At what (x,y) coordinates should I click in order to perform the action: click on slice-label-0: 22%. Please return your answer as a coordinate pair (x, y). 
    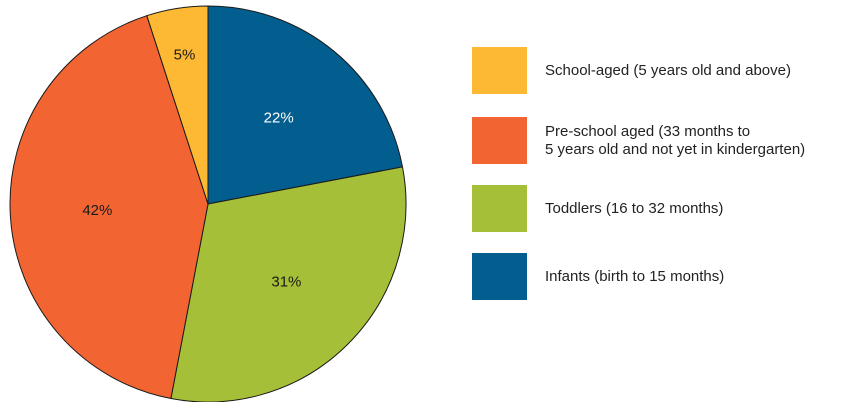
    Looking at the image, I should click on (279, 118).